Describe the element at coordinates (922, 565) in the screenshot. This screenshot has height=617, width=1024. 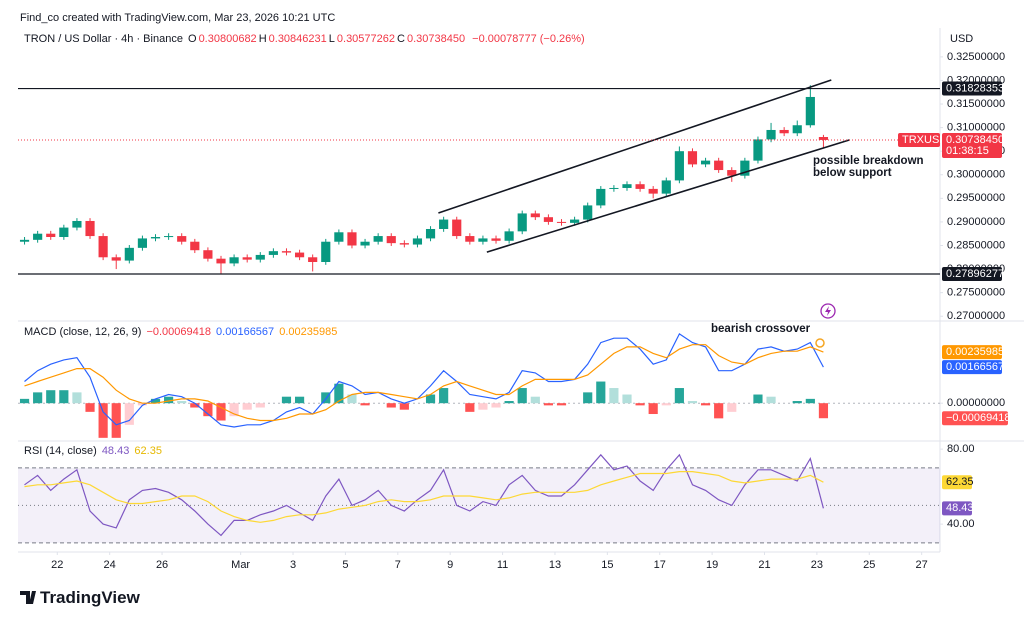
I see `x-tick-label: 27` at that location.